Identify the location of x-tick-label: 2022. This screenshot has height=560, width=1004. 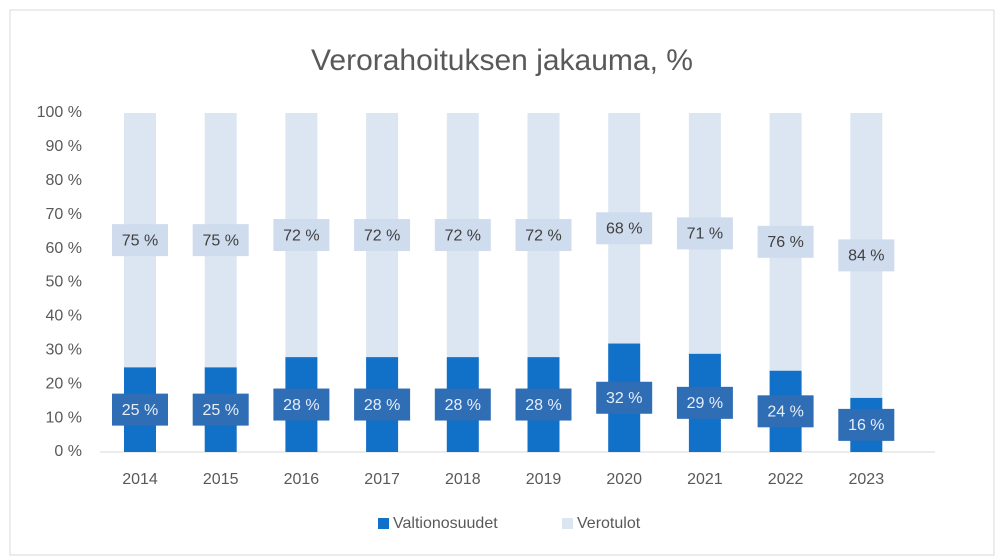
(786, 479).